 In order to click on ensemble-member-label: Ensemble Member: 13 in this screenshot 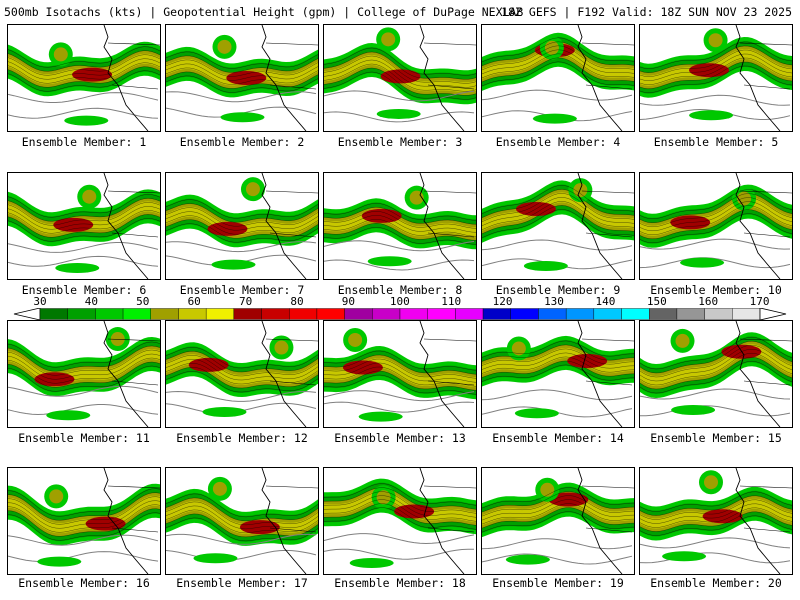, I will do `click(400, 438)`.